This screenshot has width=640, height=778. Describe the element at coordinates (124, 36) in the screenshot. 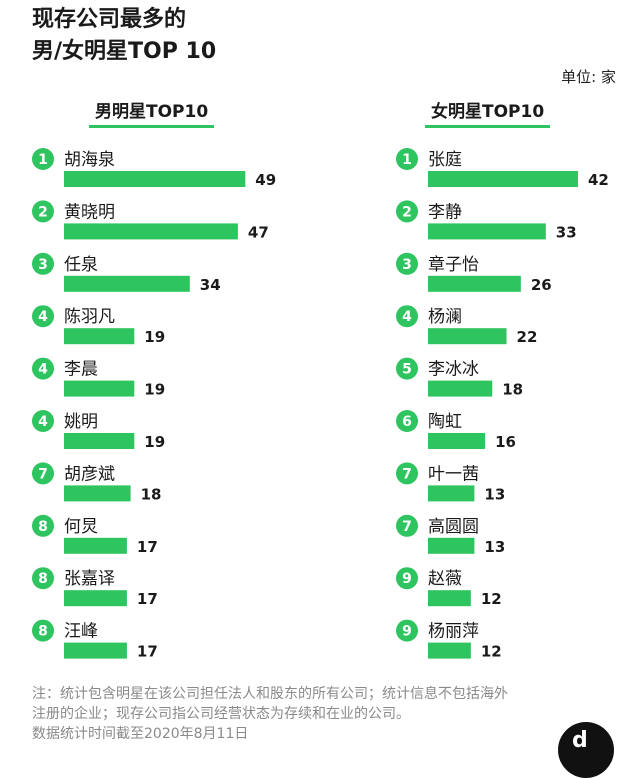

I see `chart-title: 现存公司最多的 男/女明星TOP 10` at that location.